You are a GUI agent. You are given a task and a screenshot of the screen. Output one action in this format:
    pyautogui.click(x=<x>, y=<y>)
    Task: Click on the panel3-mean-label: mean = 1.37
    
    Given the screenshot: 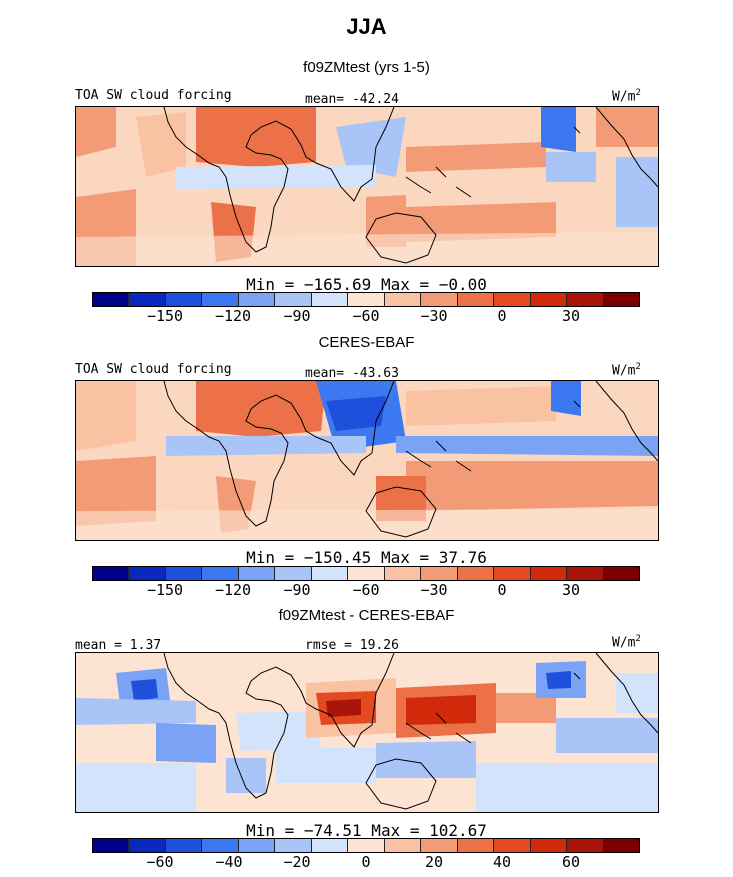 What is the action you would take?
    pyautogui.click(x=118, y=645)
    